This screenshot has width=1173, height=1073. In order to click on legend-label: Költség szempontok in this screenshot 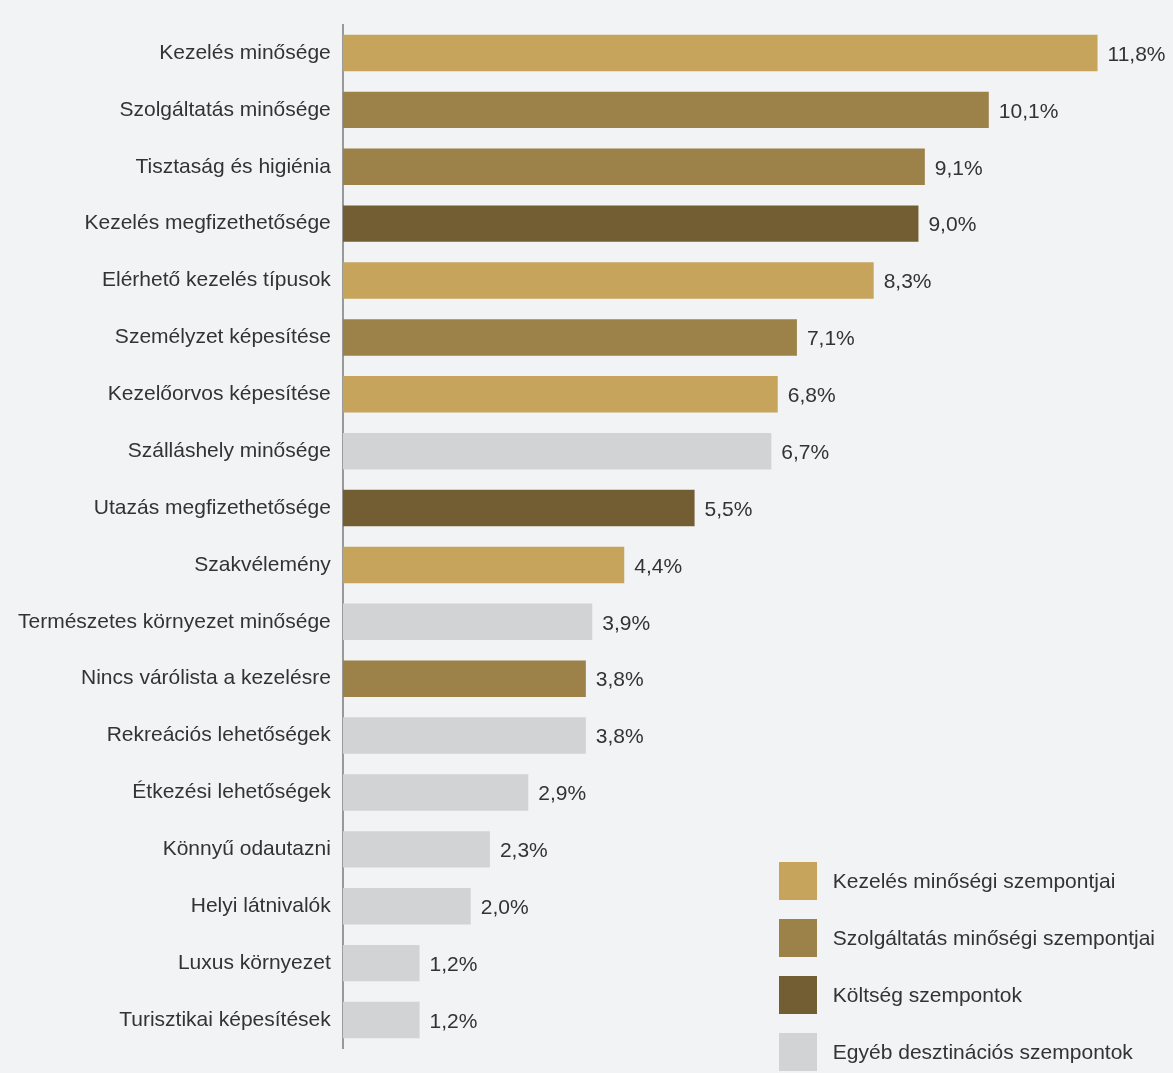, I will do `click(927, 995)`.